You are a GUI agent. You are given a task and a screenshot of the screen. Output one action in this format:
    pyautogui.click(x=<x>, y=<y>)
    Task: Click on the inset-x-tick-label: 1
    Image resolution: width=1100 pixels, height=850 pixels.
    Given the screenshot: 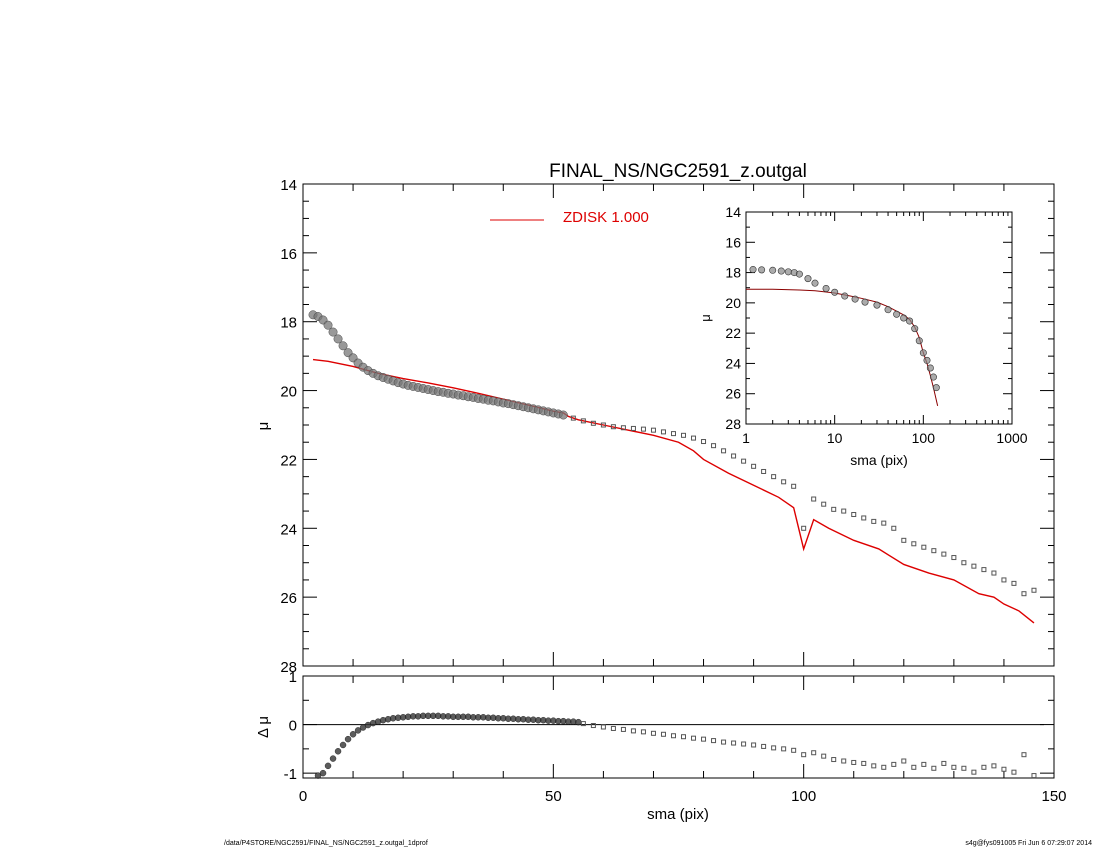 What is the action you would take?
    pyautogui.click(x=746, y=438)
    